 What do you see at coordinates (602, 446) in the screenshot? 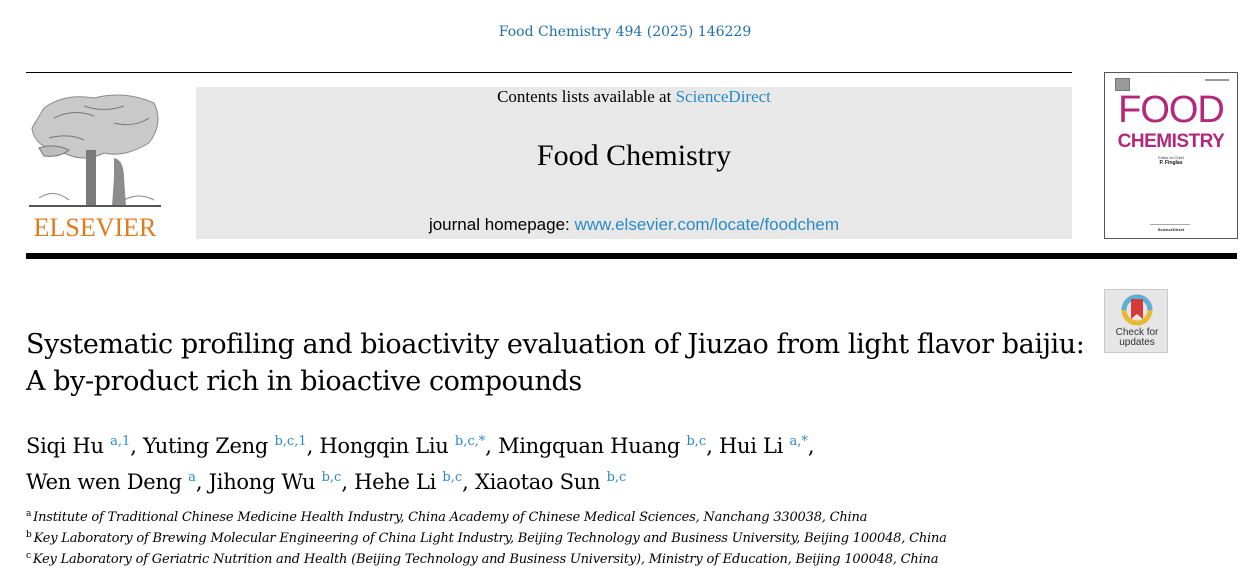
I see `author: Mingquan Huang b,c` at bounding box center [602, 446].